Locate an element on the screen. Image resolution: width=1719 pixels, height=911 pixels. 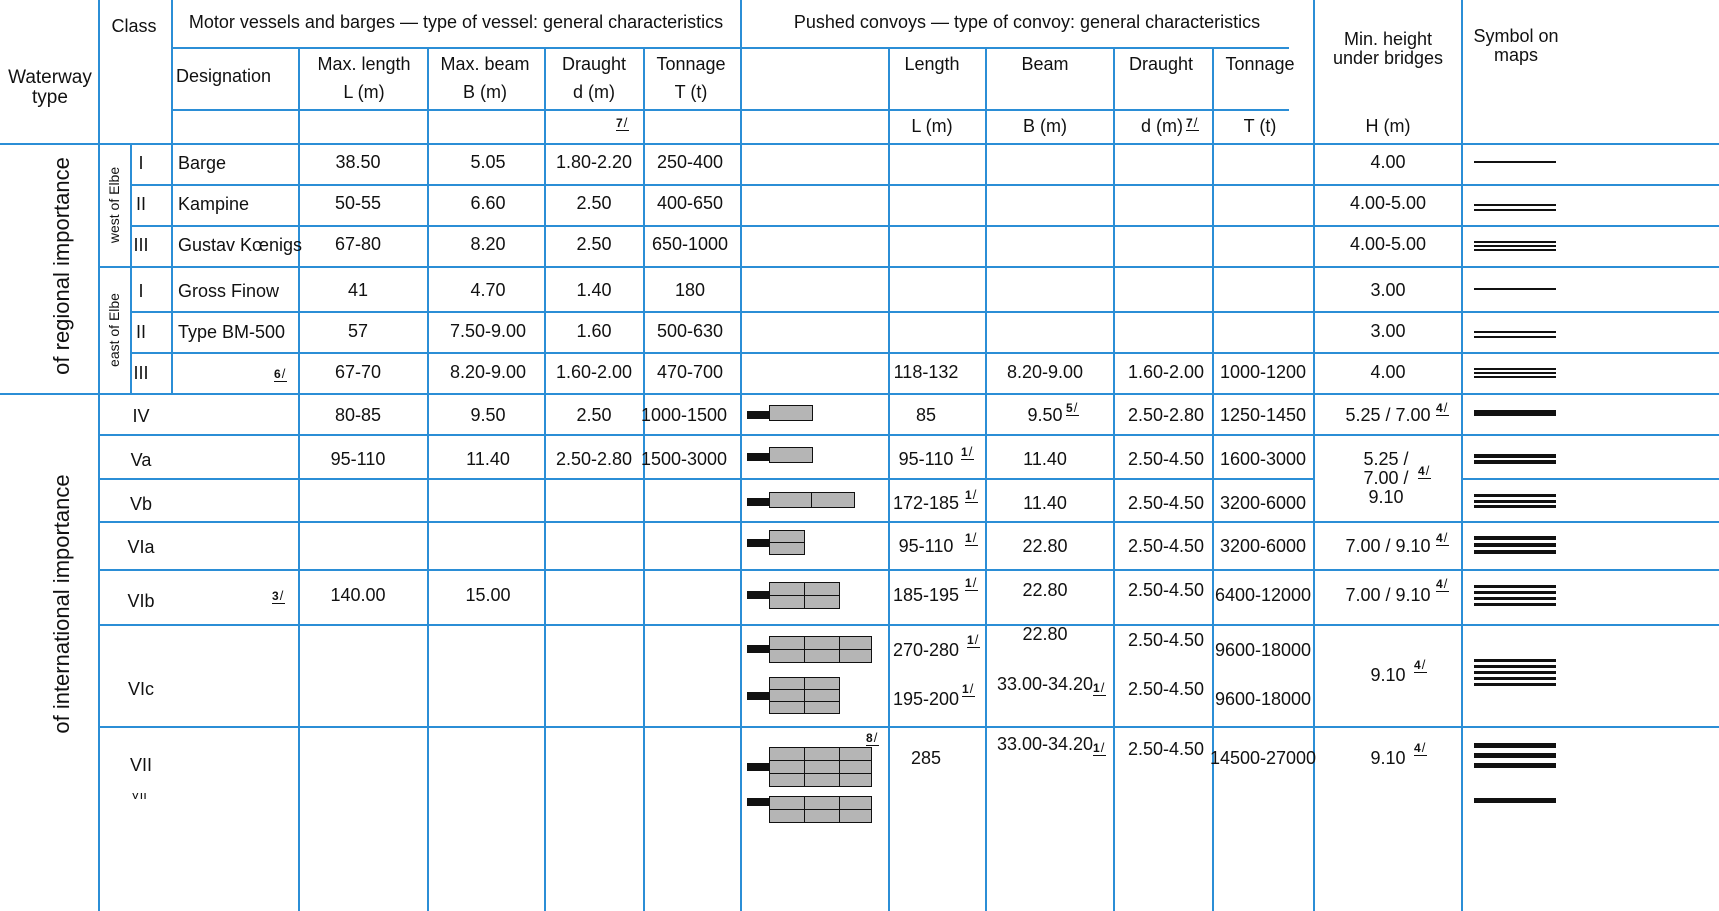
max-beam-unit: B (m) is located at coordinates (485, 92).